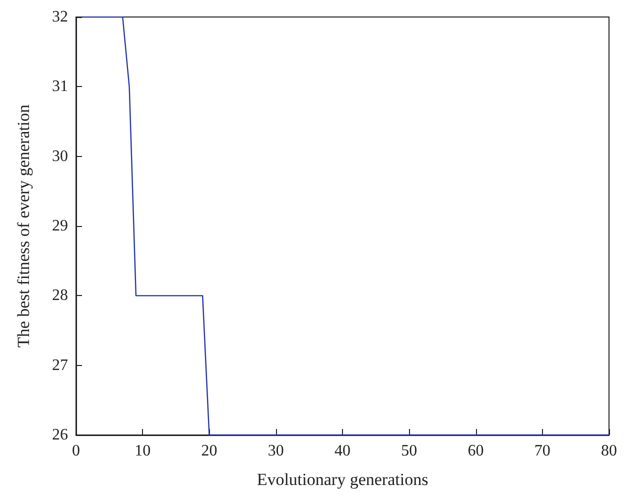  Describe the element at coordinates (276, 451) in the screenshot. I see `x-tick-label: 30` at that location.